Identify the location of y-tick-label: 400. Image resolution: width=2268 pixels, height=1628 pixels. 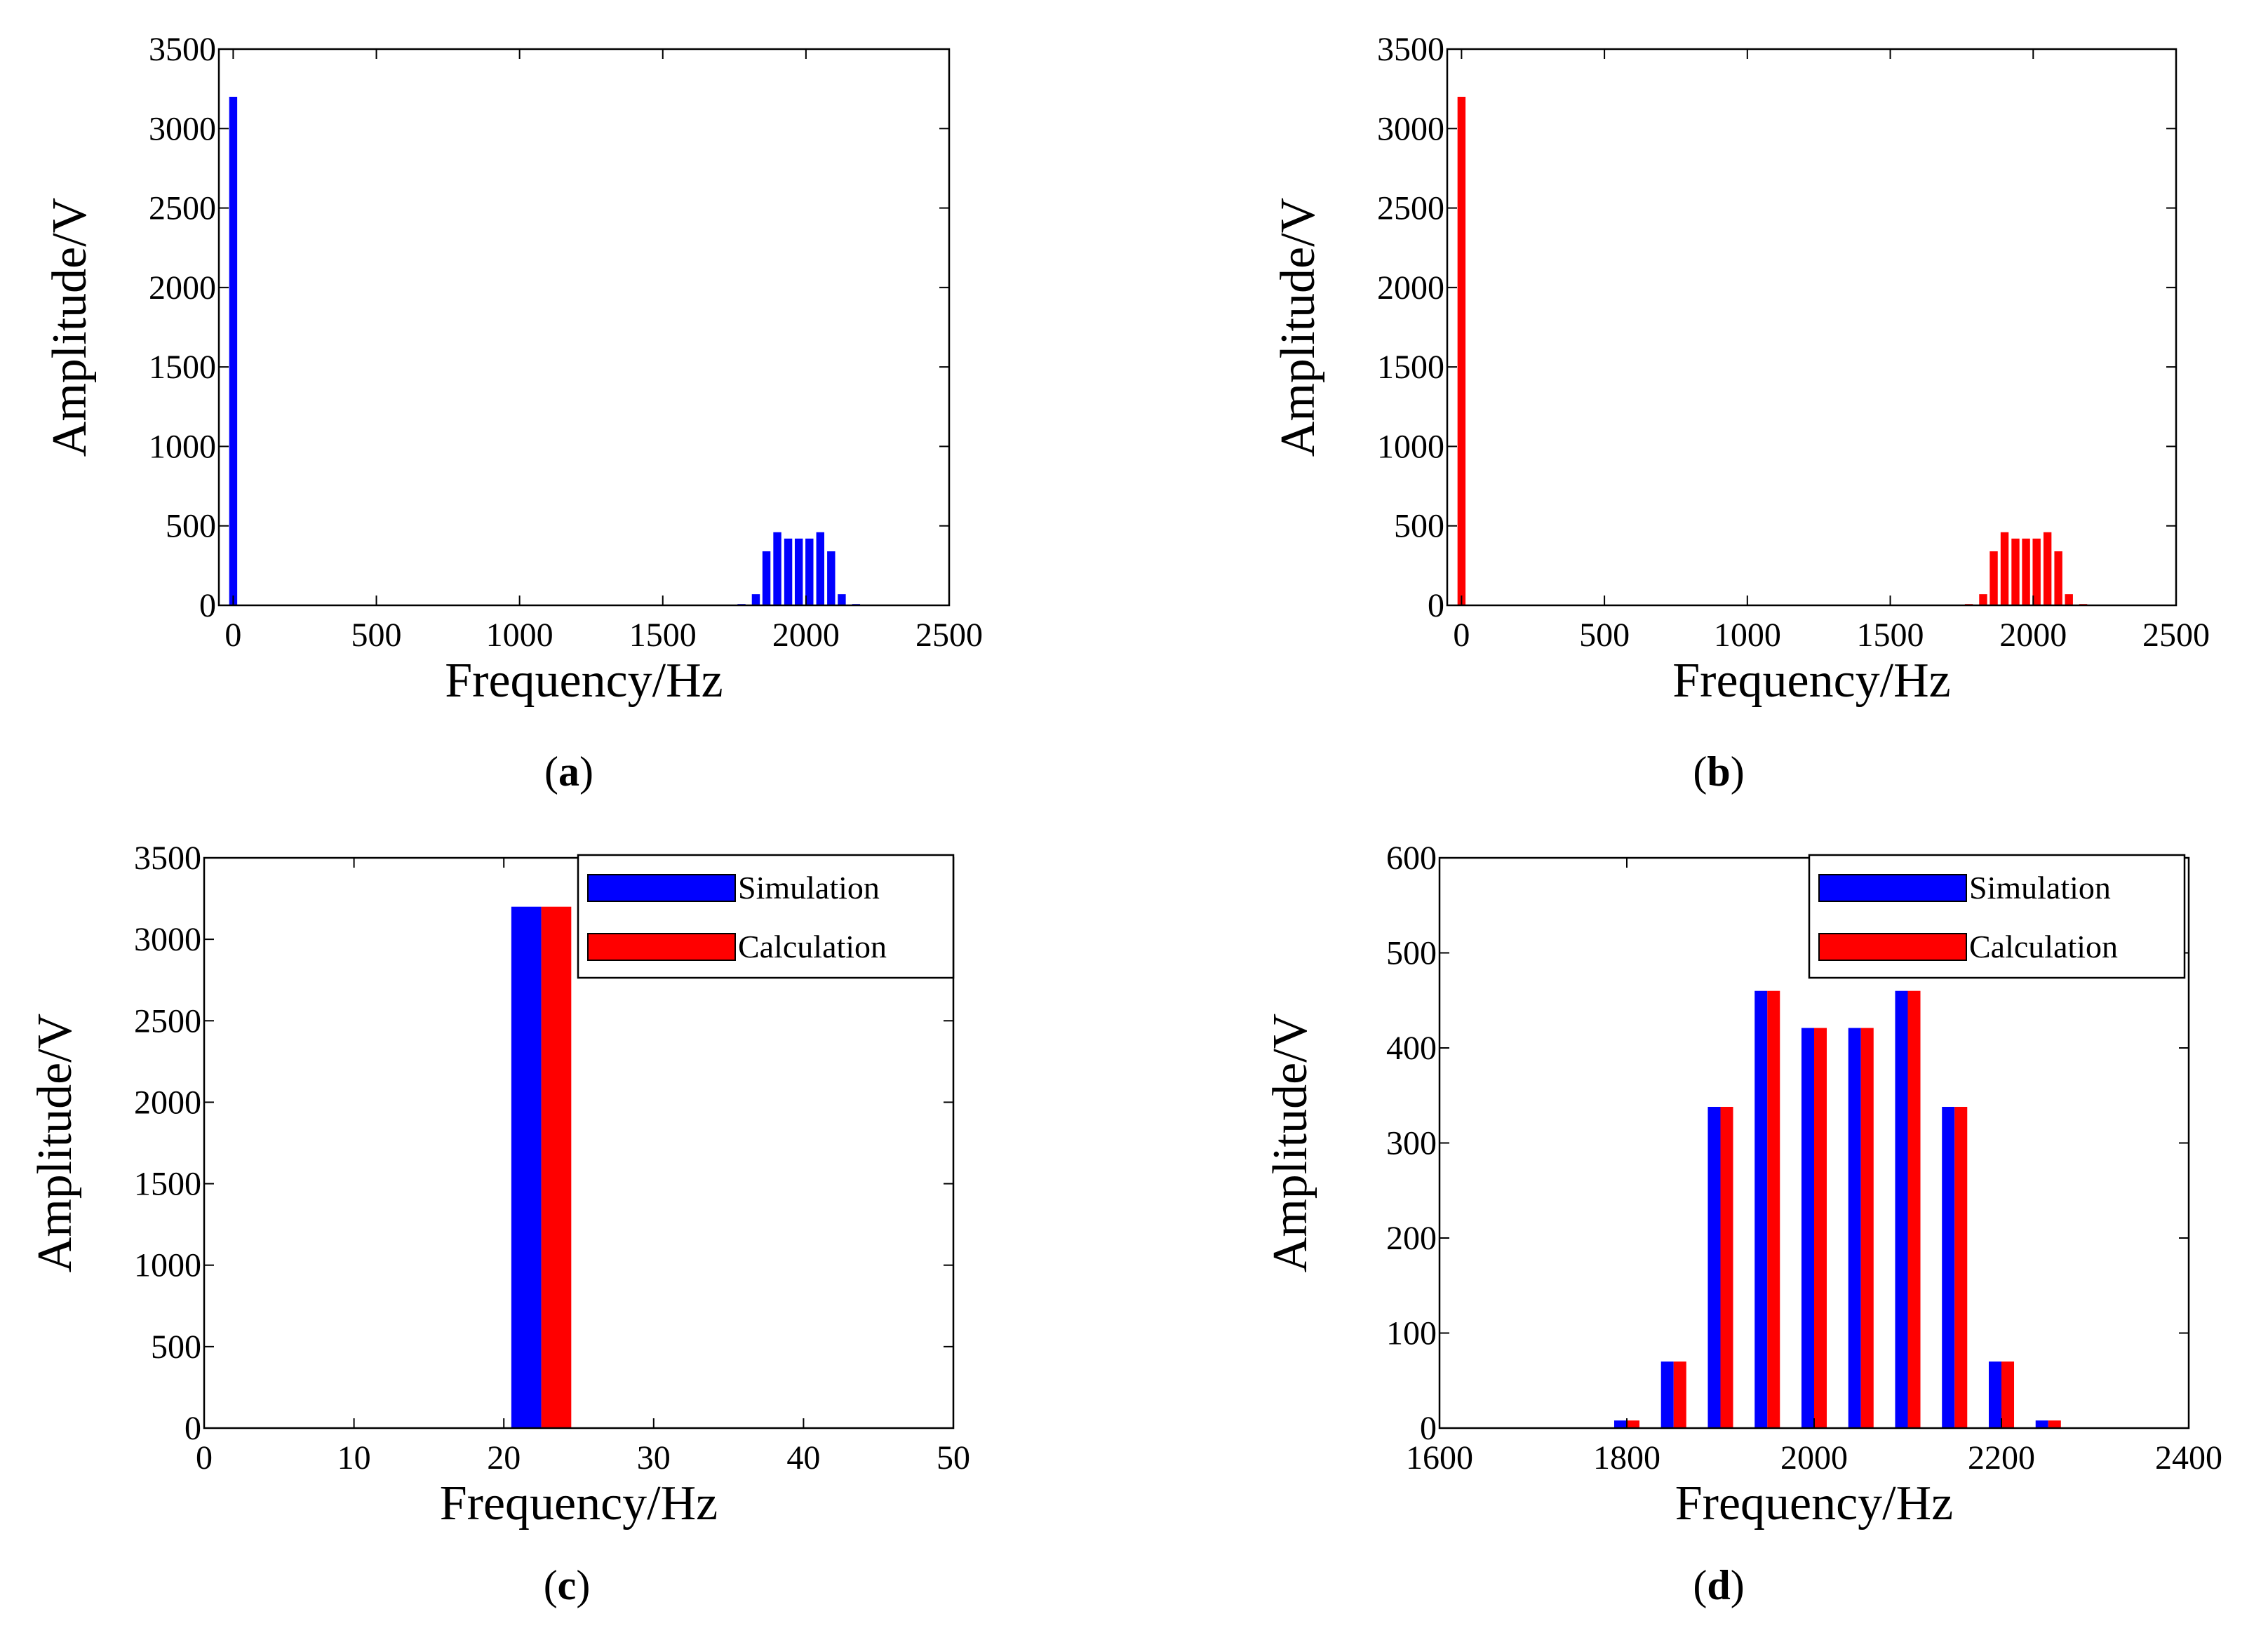
(1411, 1048).